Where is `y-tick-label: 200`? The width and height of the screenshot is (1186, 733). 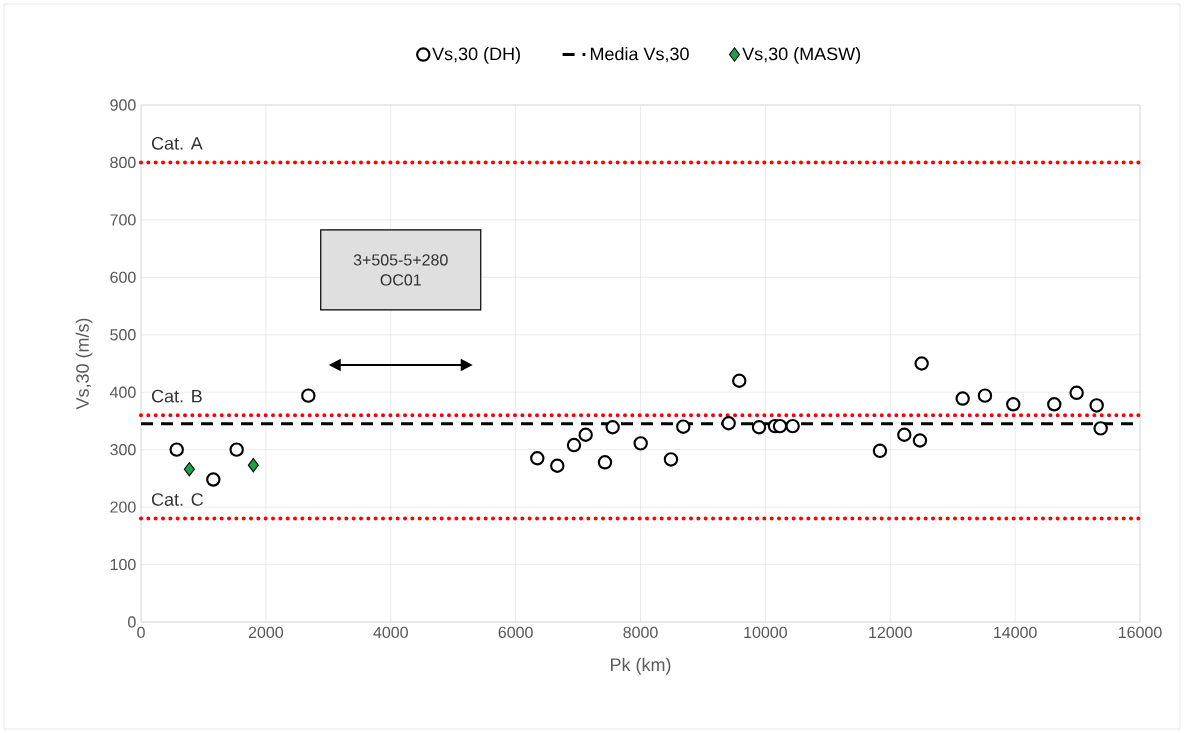
y-tick-label: 200 is located at coordinates (123, 507).